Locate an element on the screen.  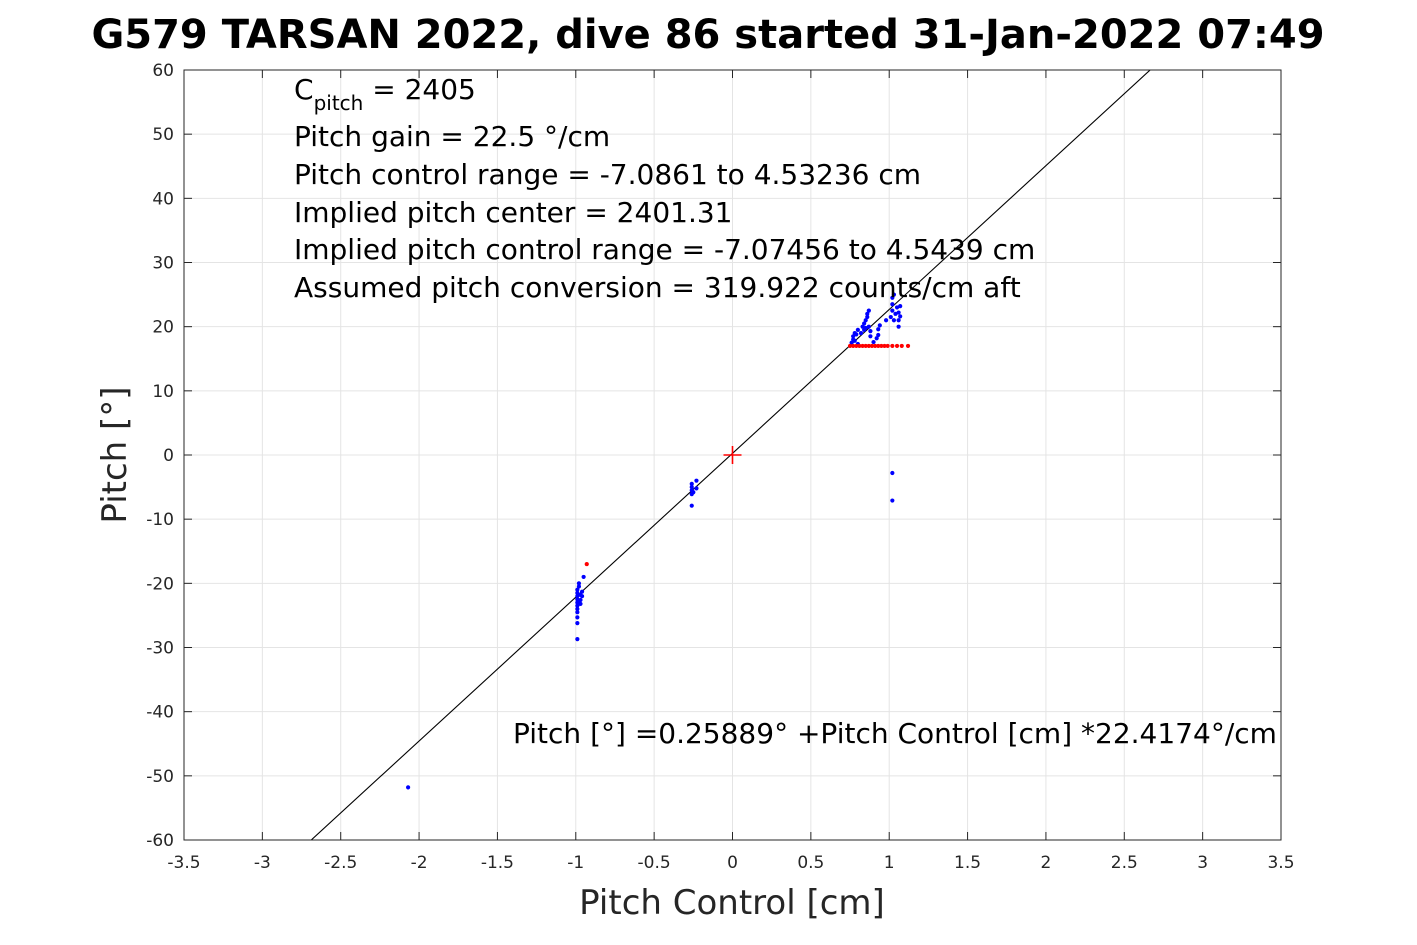
y-tick-label: 30 is located at coordinates (163, 264).